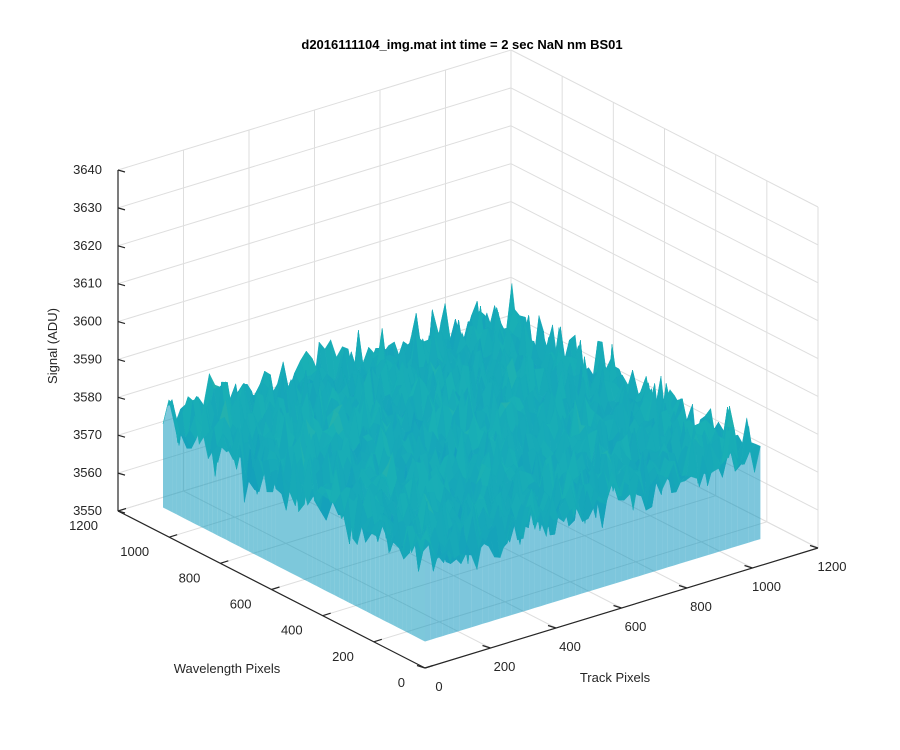 The width and height of the screenshot is (900, 750). Describe the element at coordinates (701, 606) in the screenshot. I see `x-tick-label: 800` at that location.